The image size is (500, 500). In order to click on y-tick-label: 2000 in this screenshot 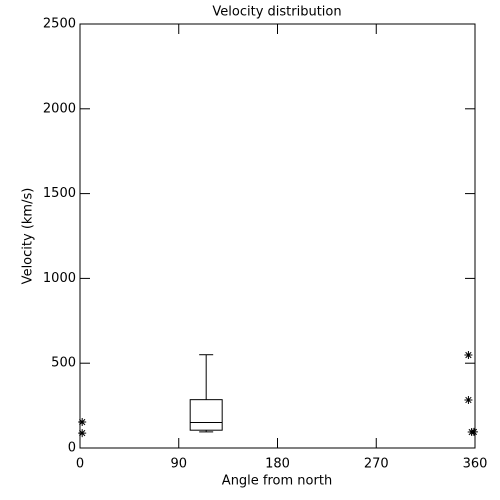, I will do `click(59, 108)`.